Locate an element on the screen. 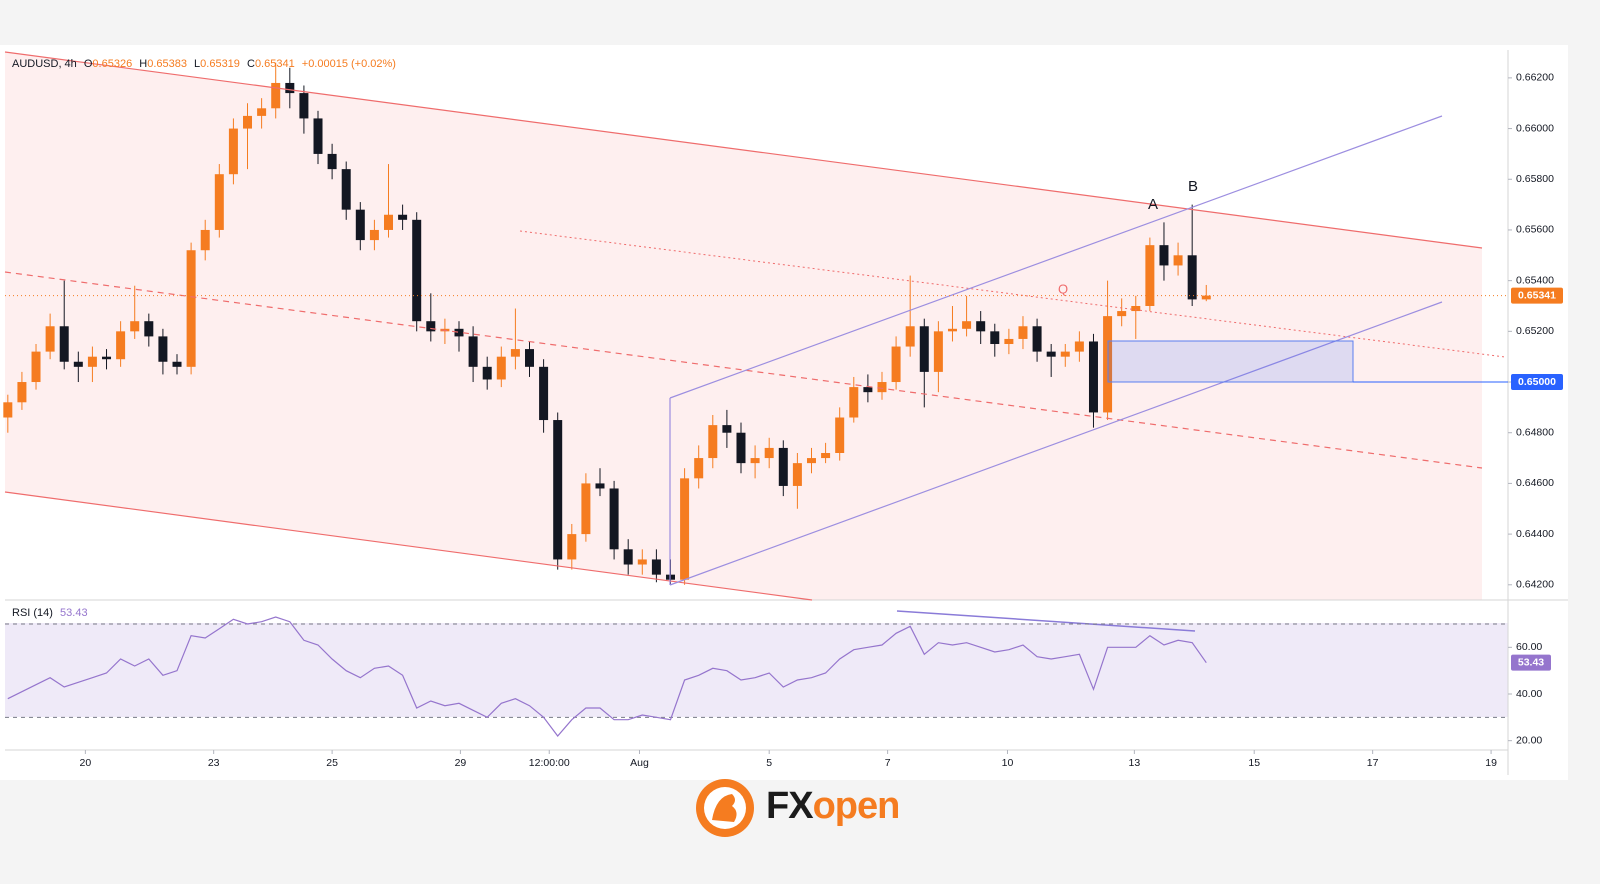 Image resolution: width=1600 pixels, height=884 pixels. rsi-band-fill is located at coordinates (756, 670).